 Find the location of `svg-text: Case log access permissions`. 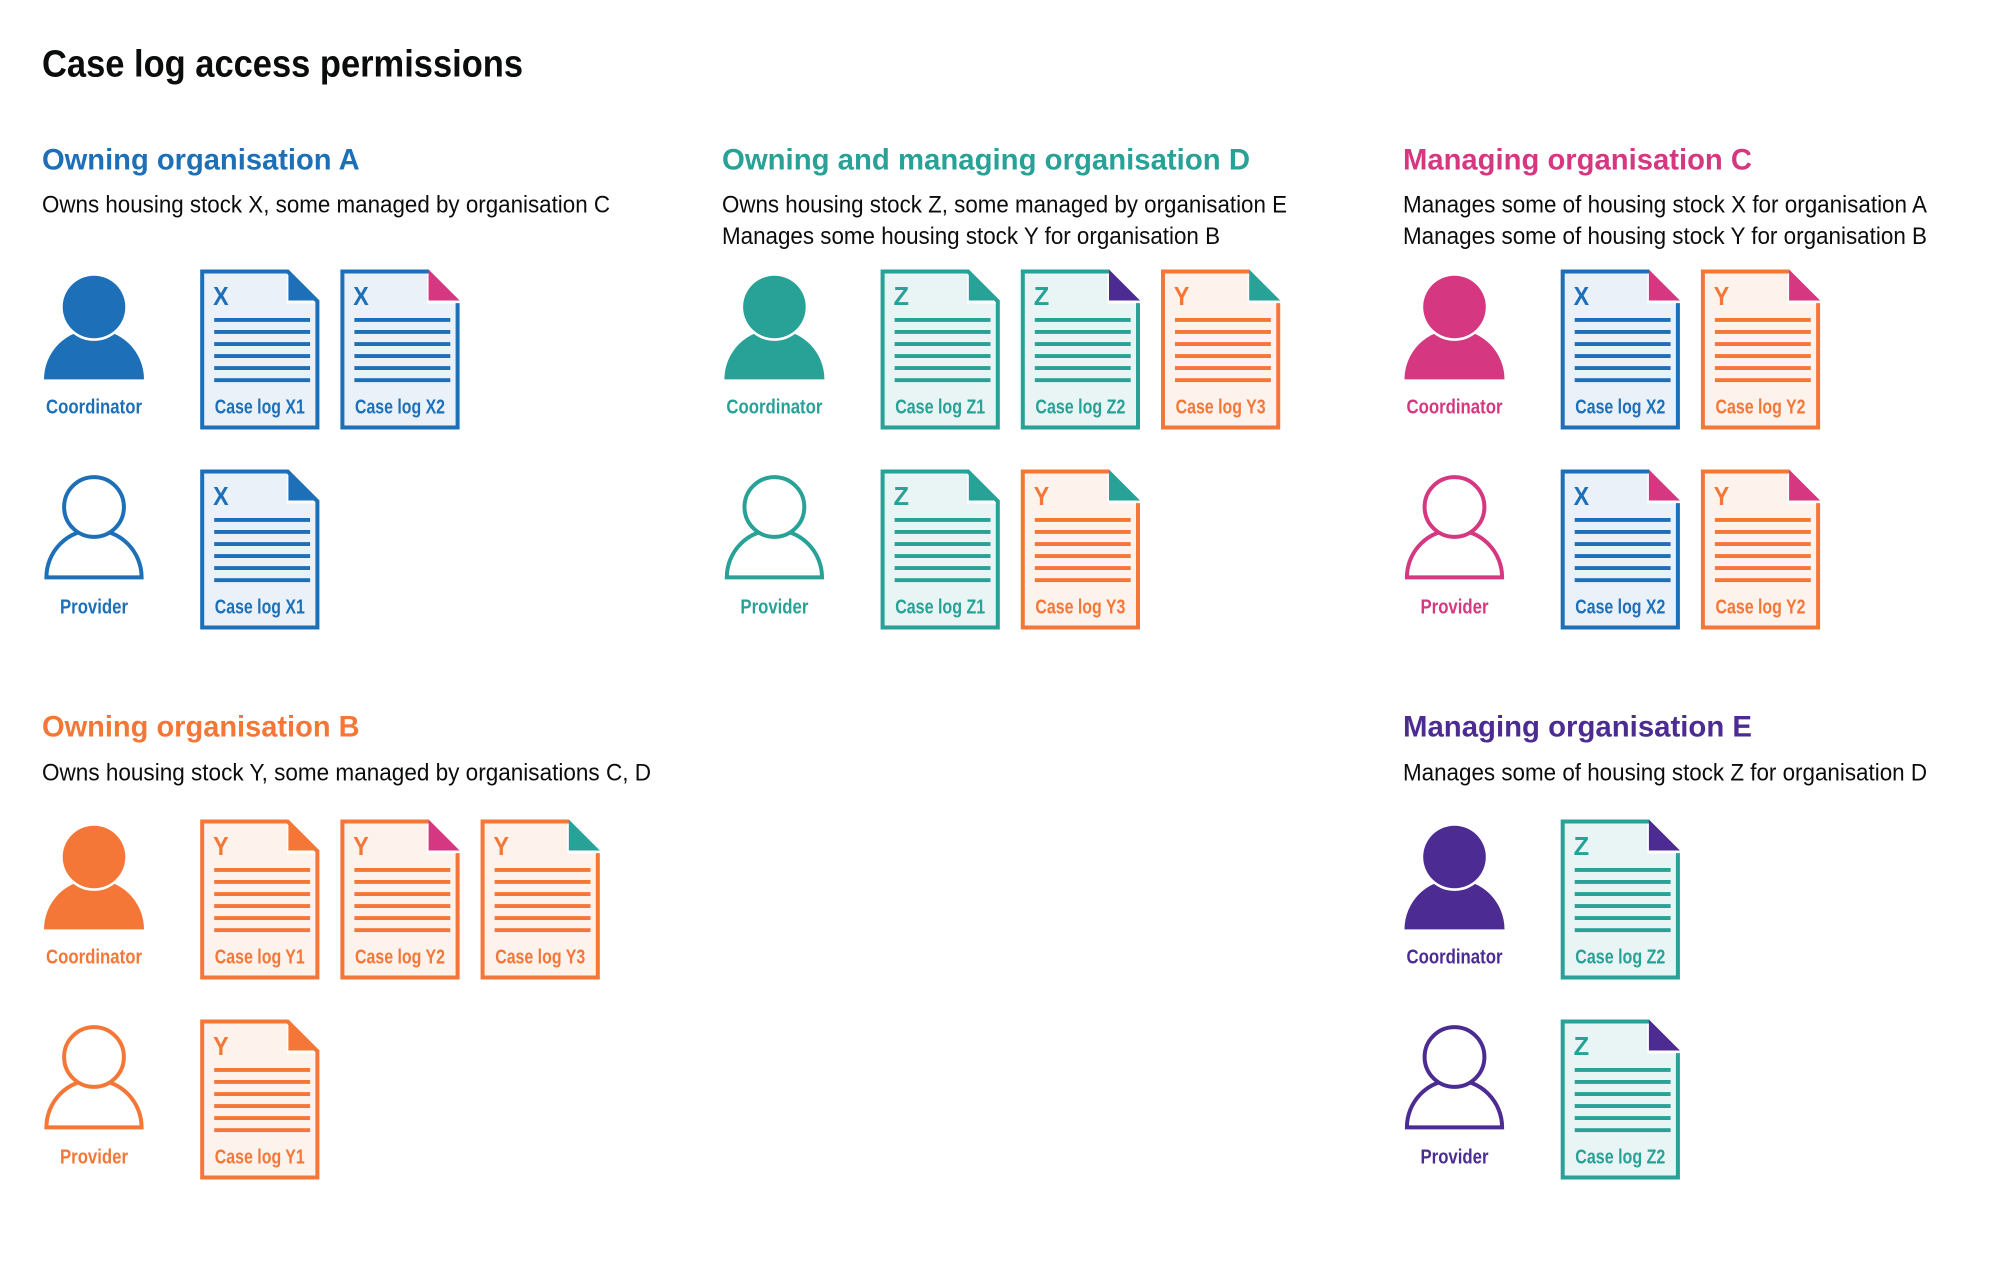

svg-text: Case log access permissions is located at coordinates (282, 64).